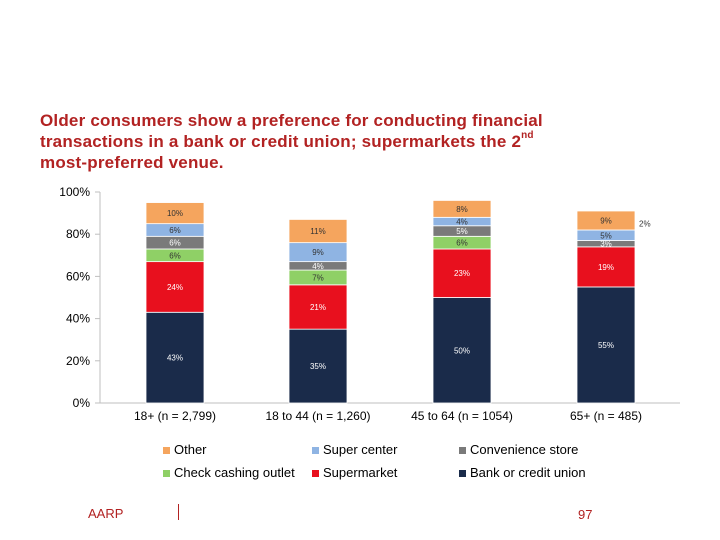  What do you see at coordinates (360, 472) in the screenshot?
I see `legend-label: Supermarket` at bounding box center [360, 472].